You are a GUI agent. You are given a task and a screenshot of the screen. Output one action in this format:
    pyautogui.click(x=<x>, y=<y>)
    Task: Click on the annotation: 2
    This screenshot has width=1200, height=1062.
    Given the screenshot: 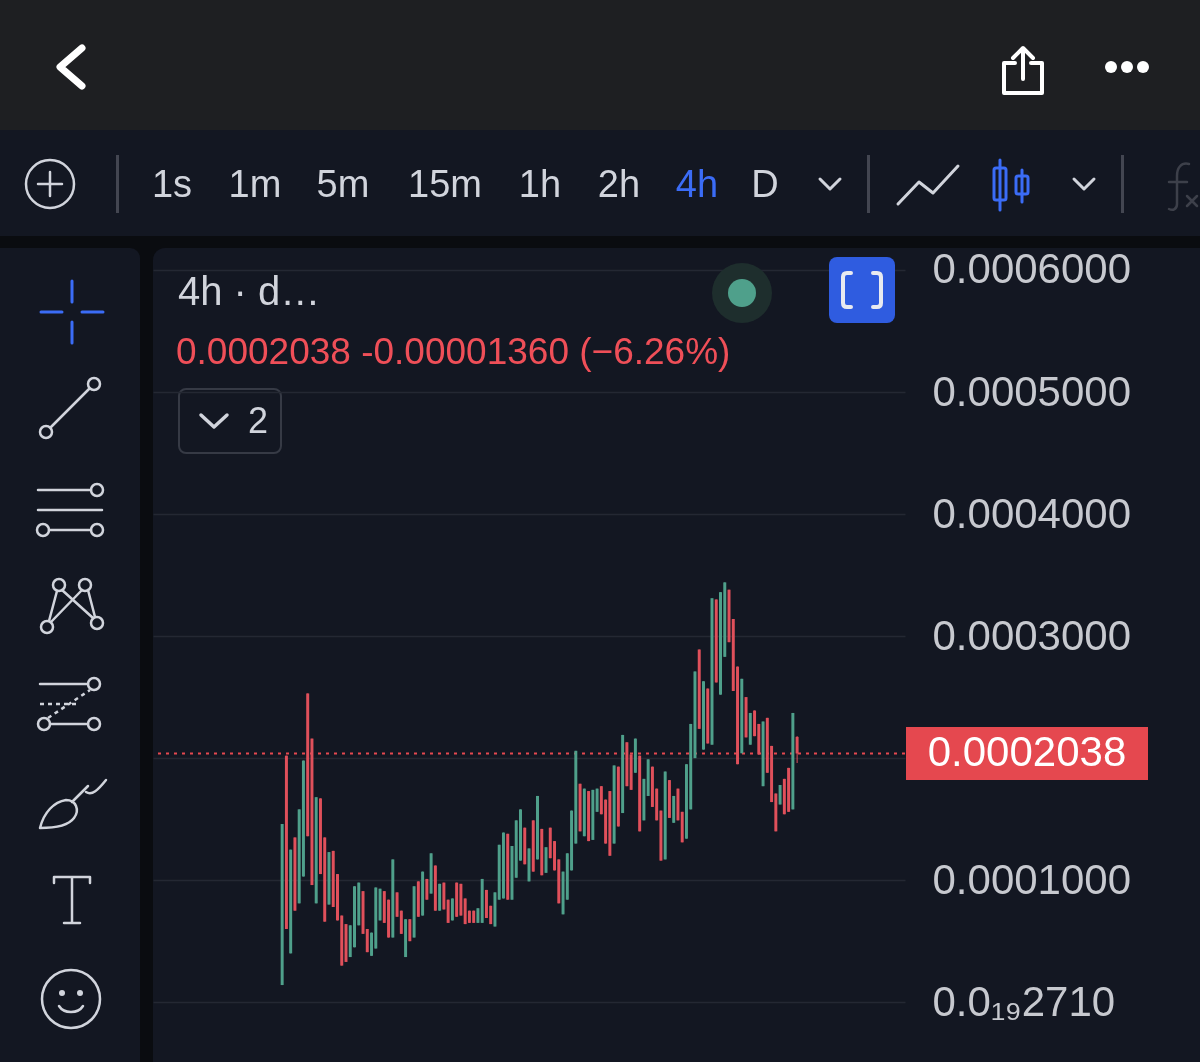 What is the action you would take?
    pyautogui.click(x=258, y=420)
    